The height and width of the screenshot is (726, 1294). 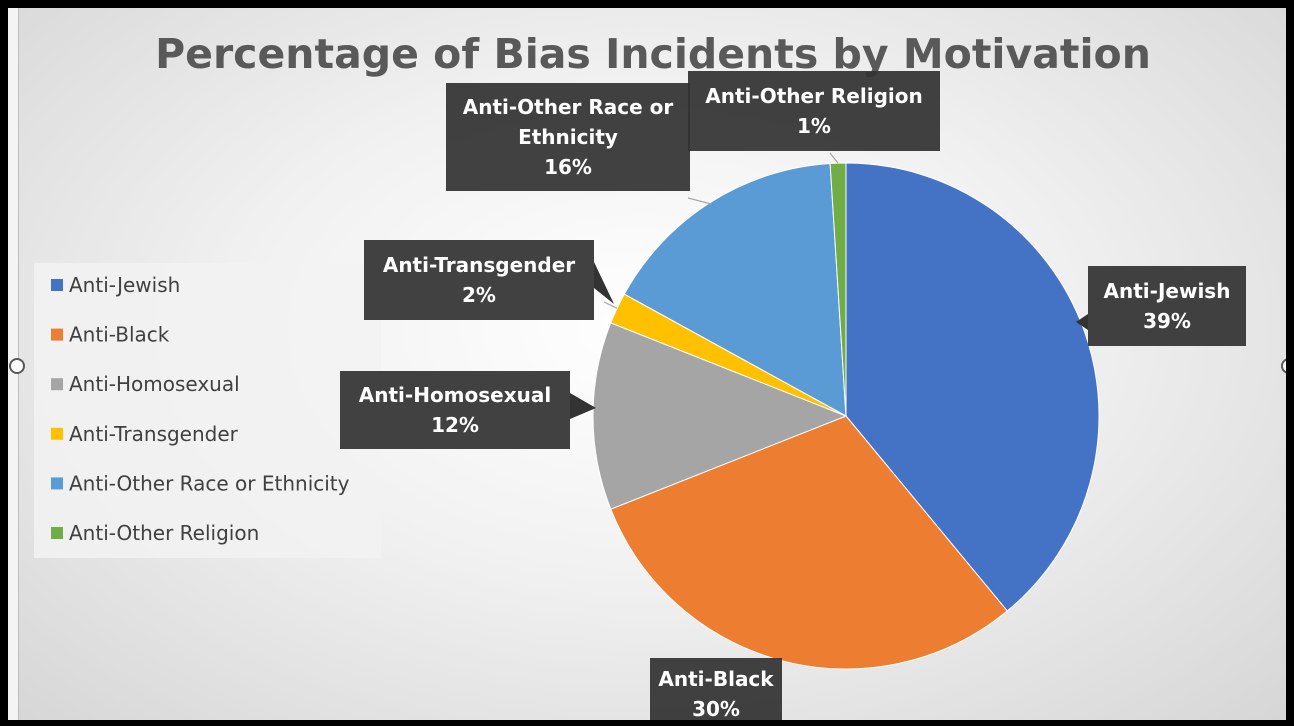 What do you see at coordinates (57, 533) in the screenshot?
I see `legend-swatch-anti-other-religion` at bounding box center [57, 533].